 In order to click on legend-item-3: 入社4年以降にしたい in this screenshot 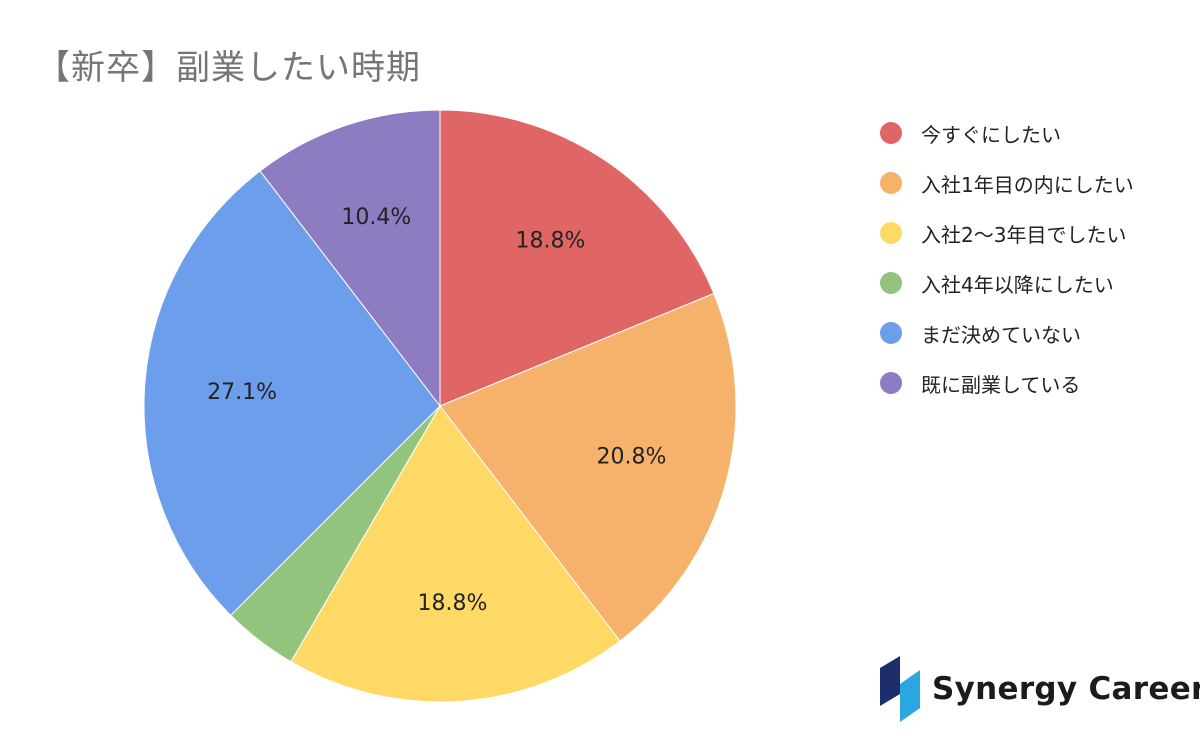, I will do `click(1007, 283)`.